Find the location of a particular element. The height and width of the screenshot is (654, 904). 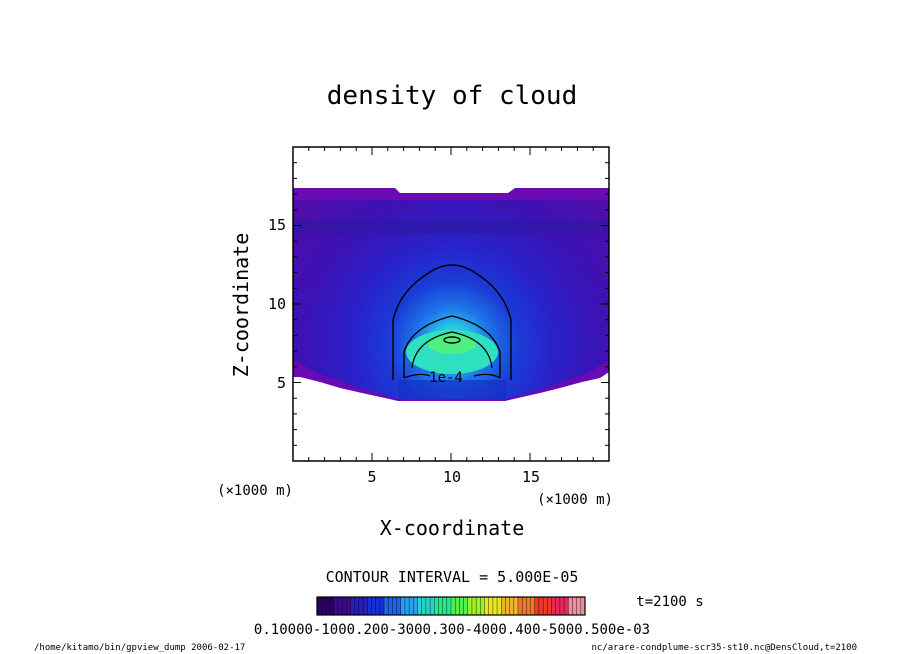

colorbar-frame is located at coordinates (451, 606).